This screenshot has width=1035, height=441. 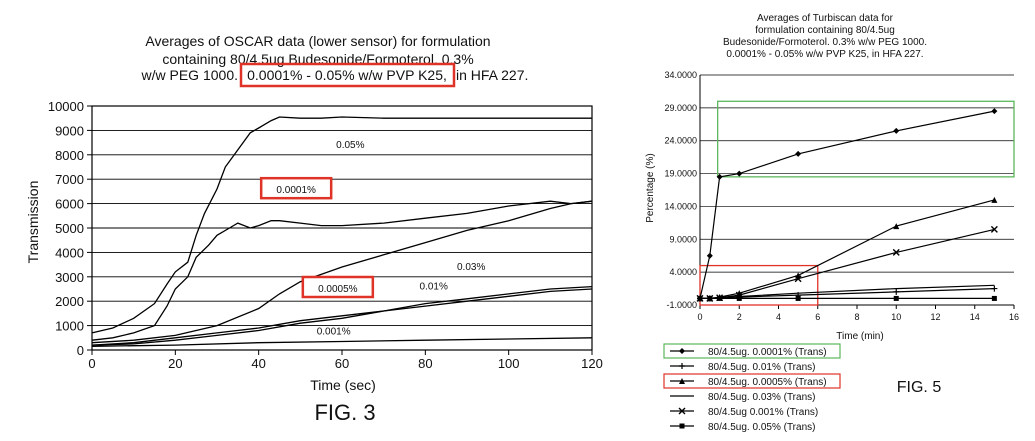 What do you see at coordinates (817, 317) in the screenshot?
I see `fig5-x-tick-label: 6` at bounding box center [817, 317].